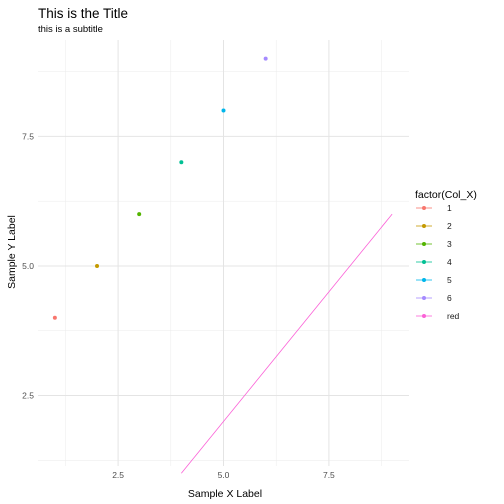 The height and width of the screenshot is (504, 504). Describe the element at coordinates (28, 136) in the screenshot. I see `y-tick-label: 7.5` at that location.